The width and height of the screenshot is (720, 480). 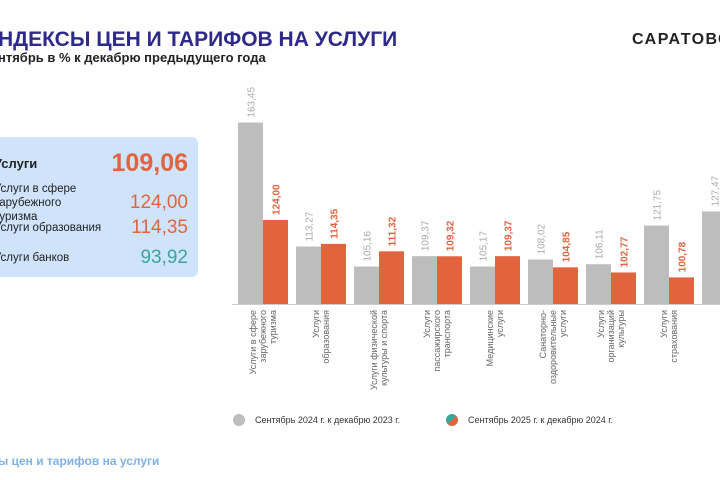 What do you see at coordinates (374, 350) in the screenshot?
I see `category-label: Услуги физической` at bounding box center [374, 350].